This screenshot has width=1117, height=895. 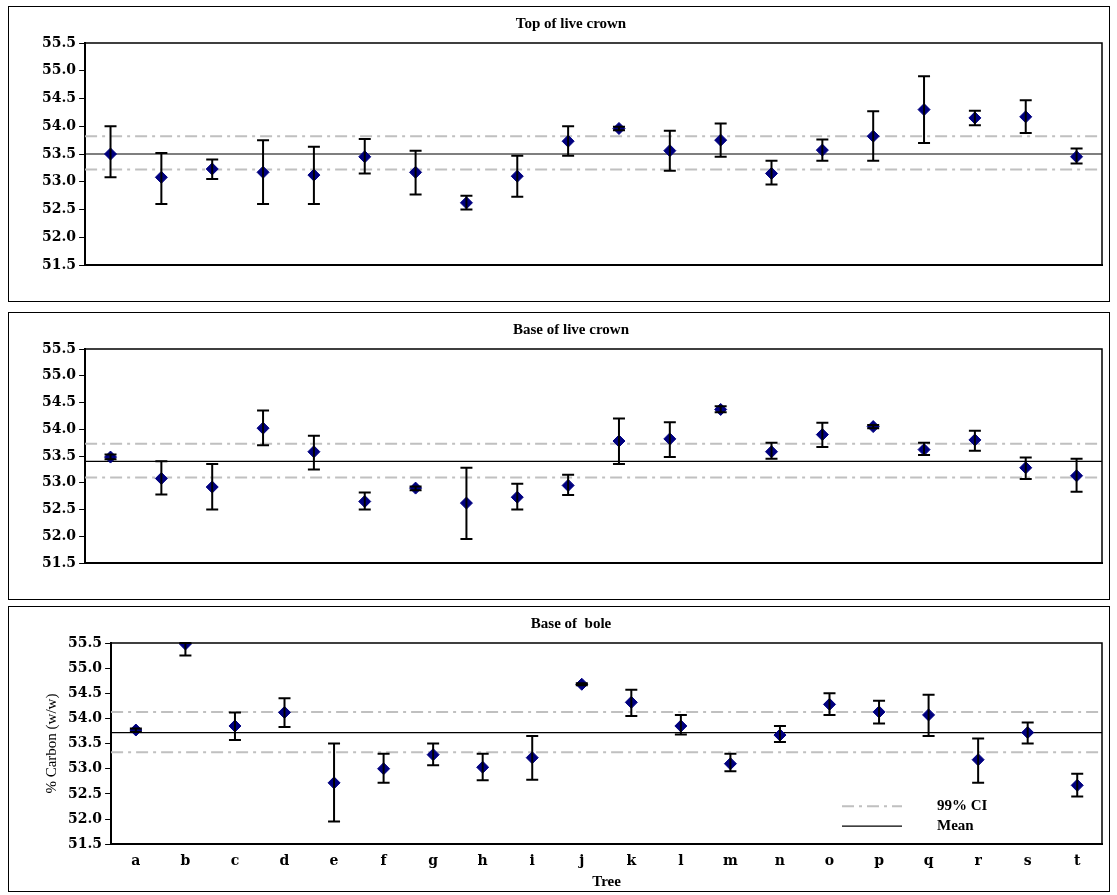 I want to click on x-tick-label: e, so click(x=334, y=860).